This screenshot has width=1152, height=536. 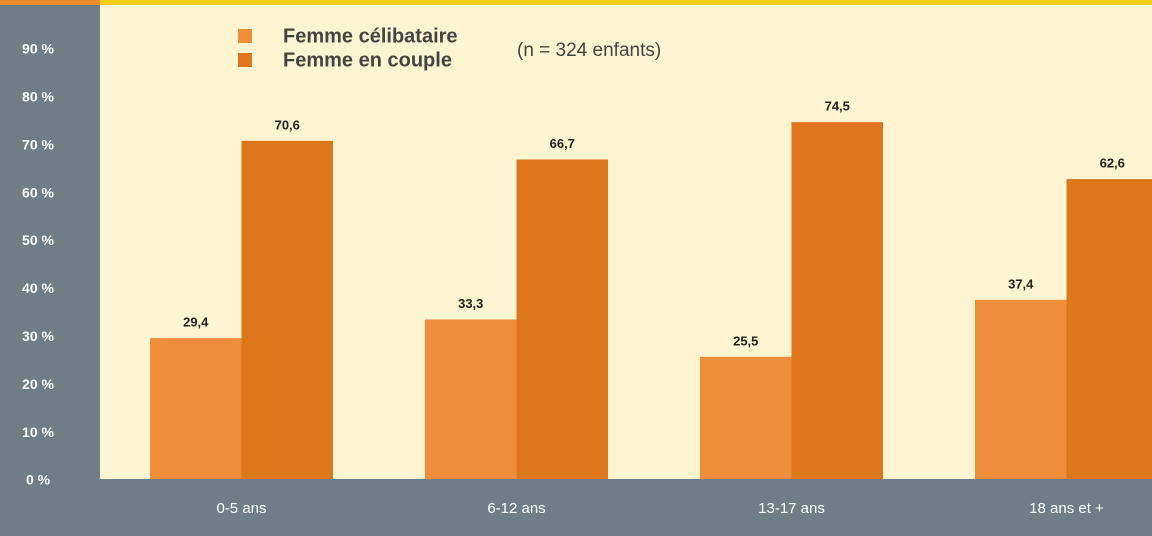 I want to click on y-tick-label: 60 %, so click(x=38, y=192).